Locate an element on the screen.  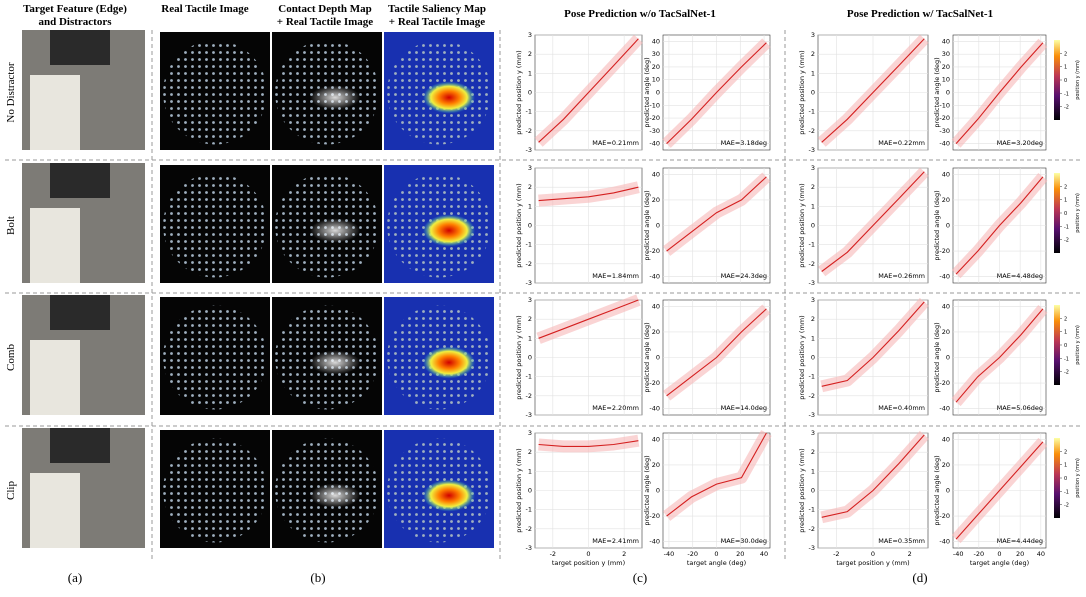
mae-label: MAE=5.06deg is located at coordinates (1020, 408).